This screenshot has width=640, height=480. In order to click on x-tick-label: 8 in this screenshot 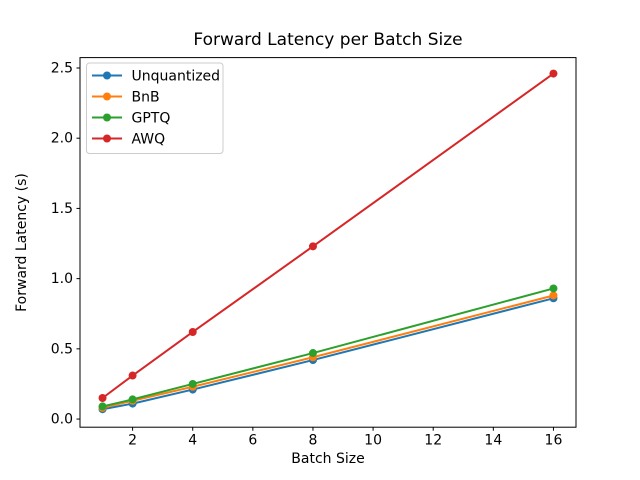, I will do `click(313, 441)`.